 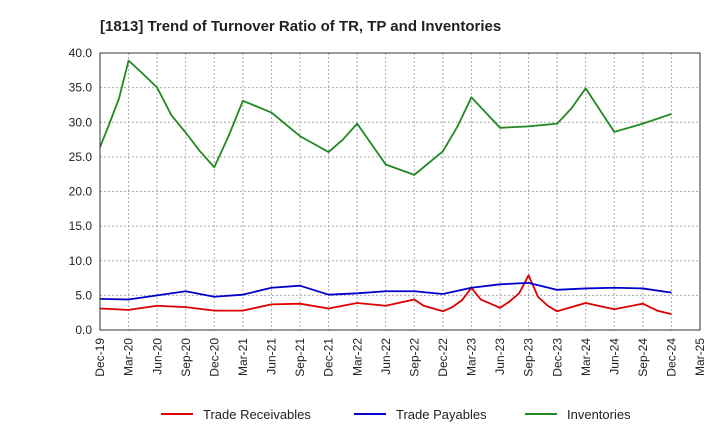 What do you see at coordinates (186, 357) in the screenshot?
I see `x-tick-label: Sep-20` at bounding box center [186, 357].